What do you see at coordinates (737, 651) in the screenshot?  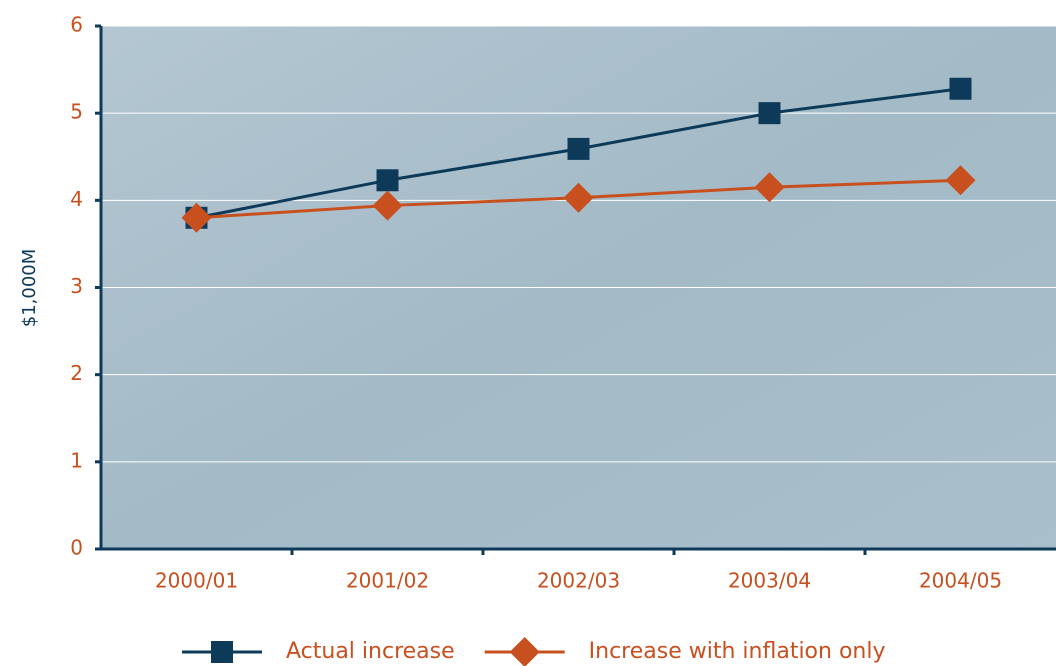 I see `legend-label: Increase with inflation only` at bounding box center [737, 651].